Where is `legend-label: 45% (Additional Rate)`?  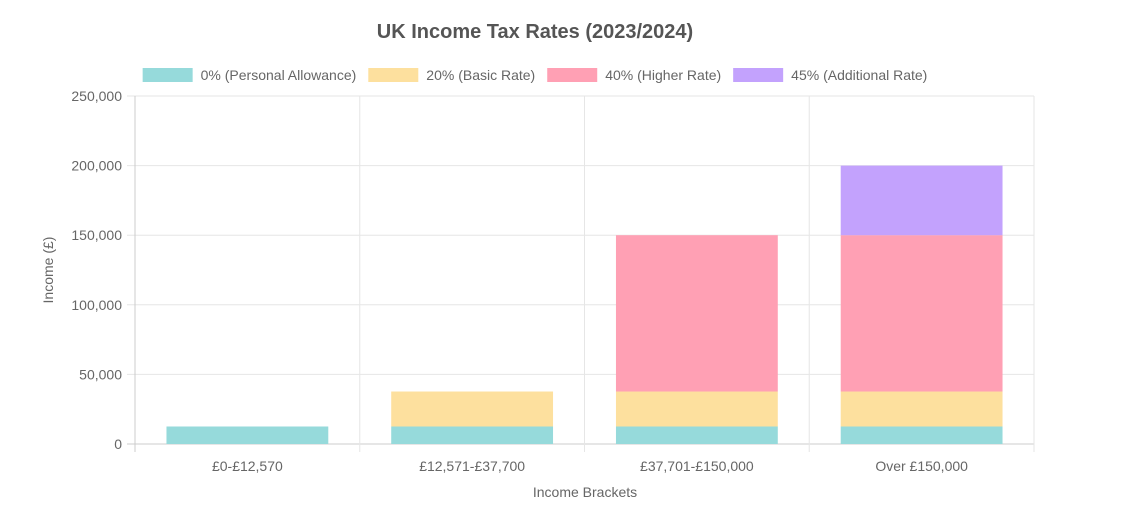
legend-label: 45% (Additional Rate) is located at coordinates (859, 75).